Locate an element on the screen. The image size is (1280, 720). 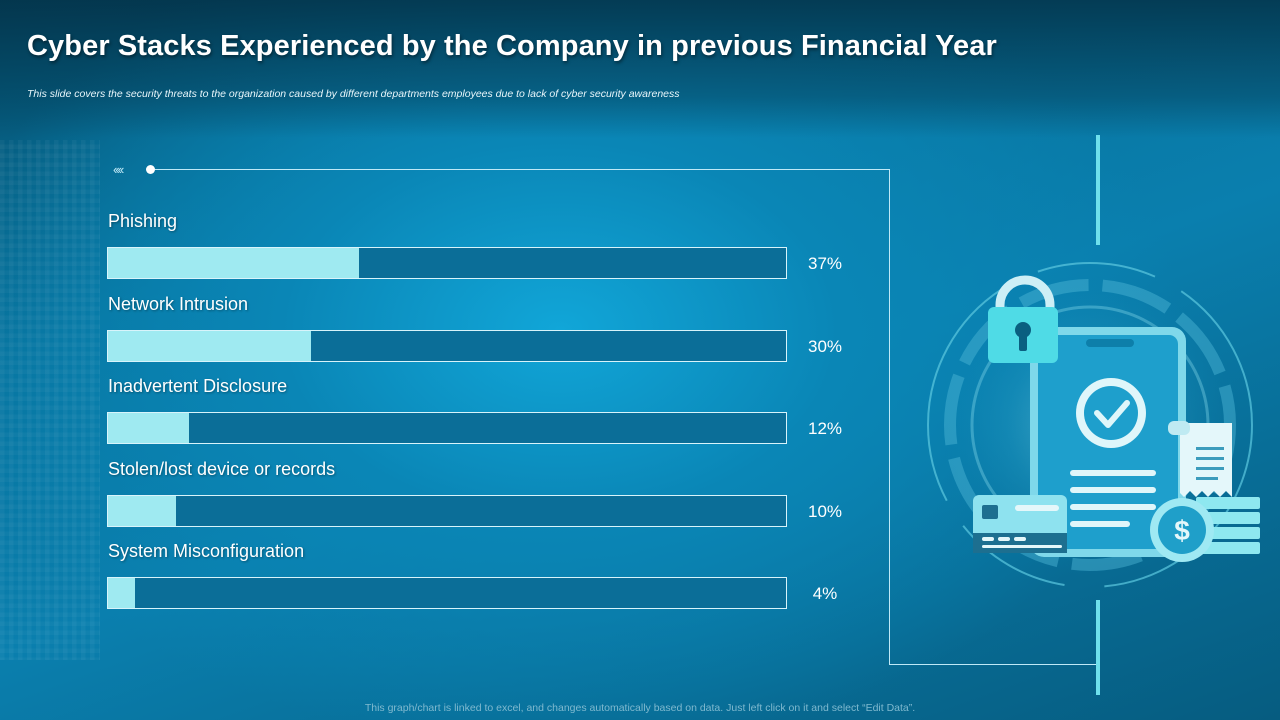
bar-track-system-misconfiguration is located at coordinates (447, 593).